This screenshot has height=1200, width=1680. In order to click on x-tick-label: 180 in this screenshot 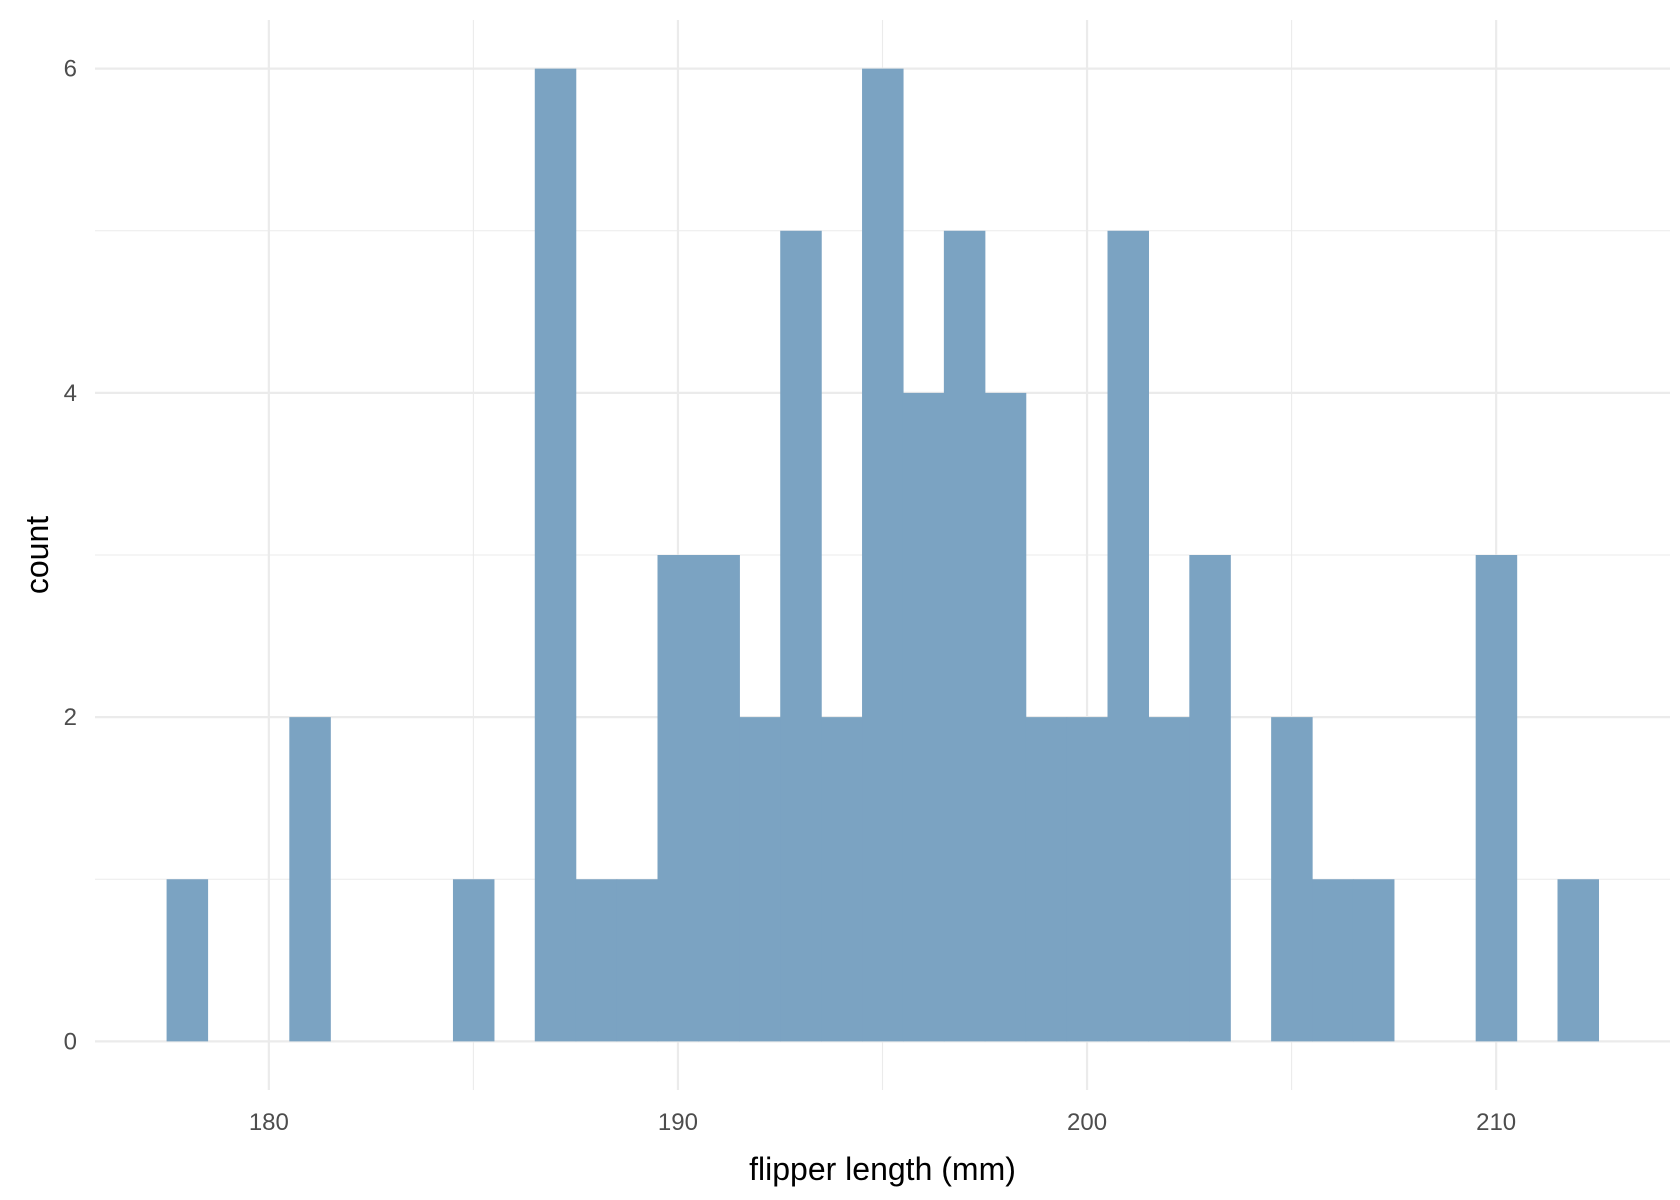, I will do `click(269, 1122)`.